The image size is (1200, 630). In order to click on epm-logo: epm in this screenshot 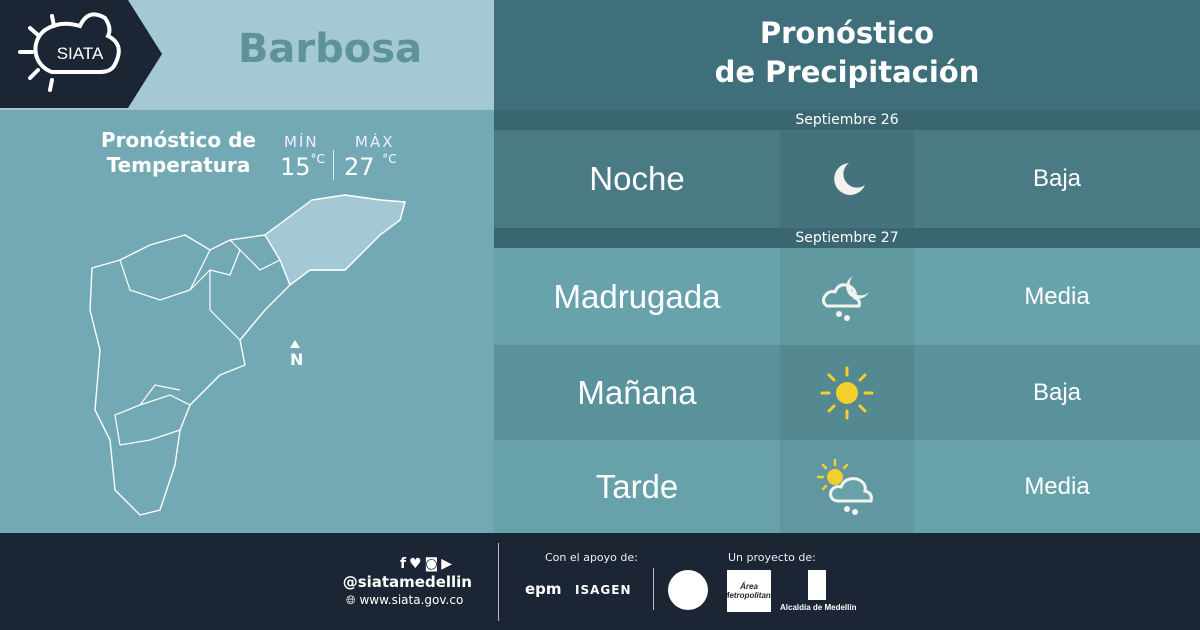, I will do `click(543, 589)`.